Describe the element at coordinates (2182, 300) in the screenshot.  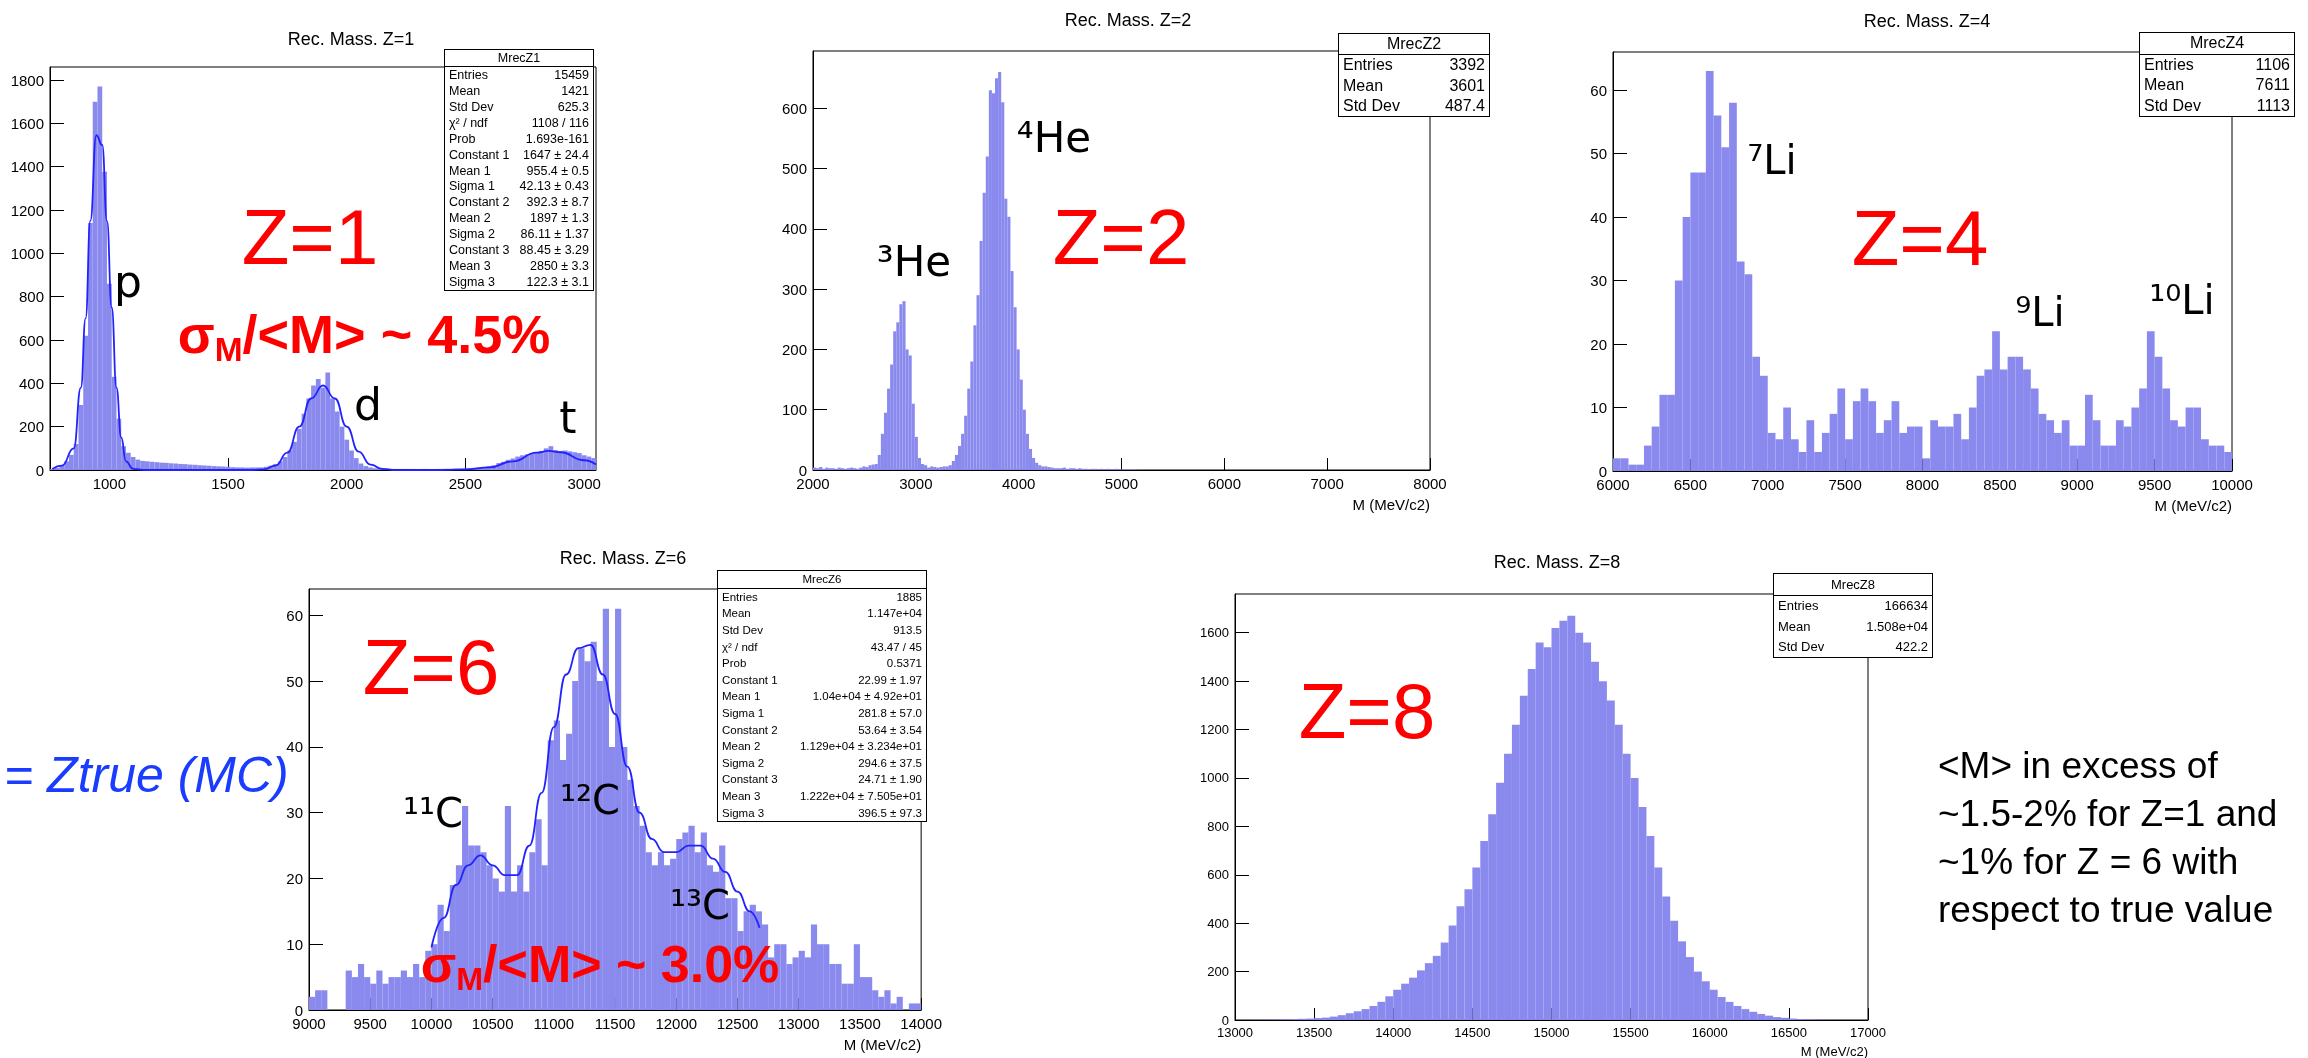
I see `annotation: ¹⁰Li` at that location.